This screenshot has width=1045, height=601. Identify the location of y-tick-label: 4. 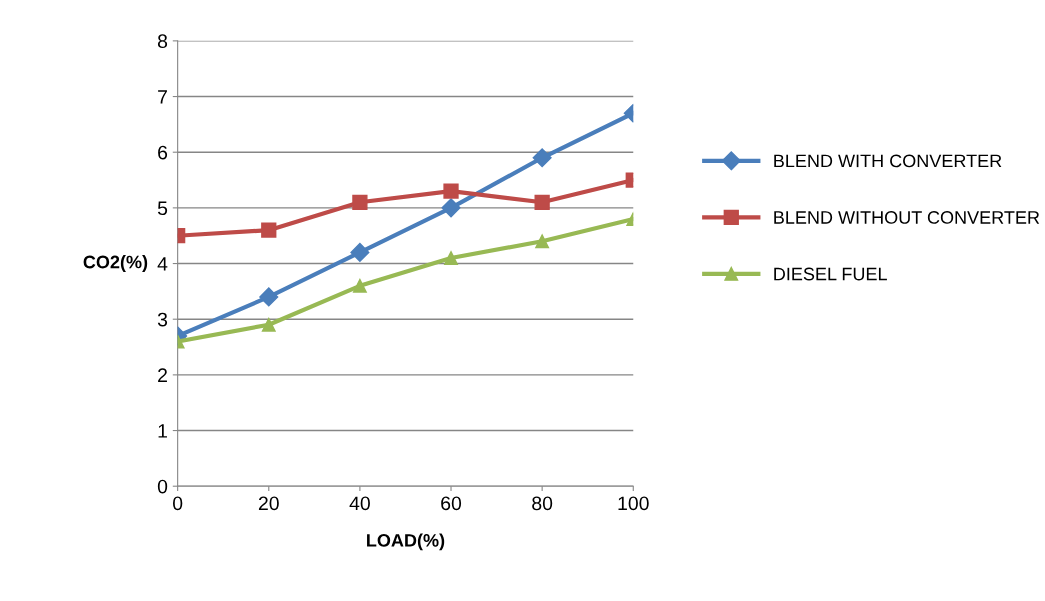
(162, 264).